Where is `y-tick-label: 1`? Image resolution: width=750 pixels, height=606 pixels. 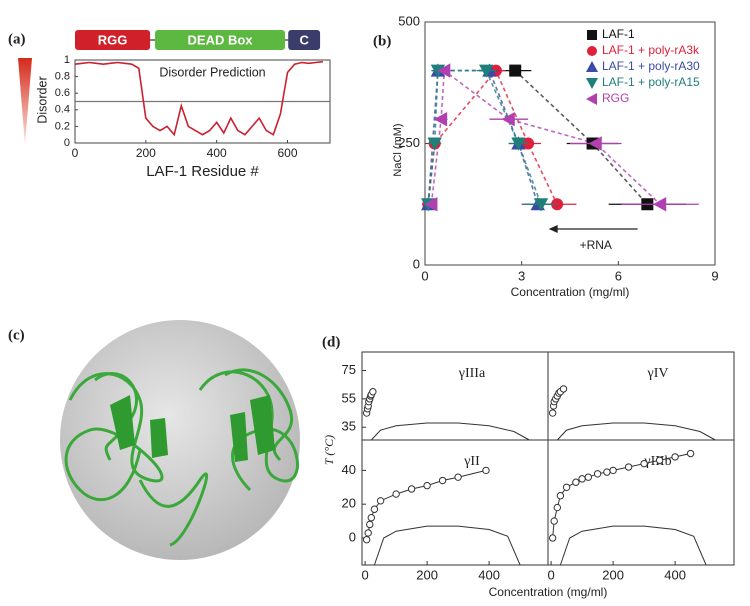 y-tick-label: 1 is located at coordinates (67, 60).